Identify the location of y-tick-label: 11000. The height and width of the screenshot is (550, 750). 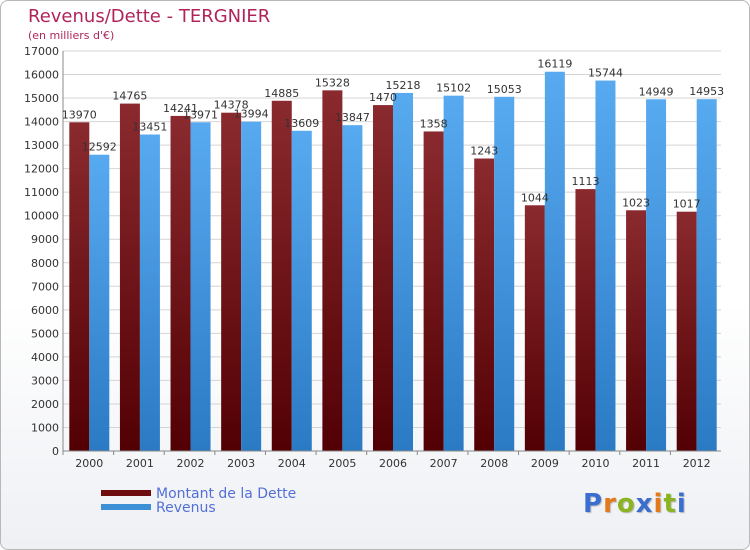
(41, 192).